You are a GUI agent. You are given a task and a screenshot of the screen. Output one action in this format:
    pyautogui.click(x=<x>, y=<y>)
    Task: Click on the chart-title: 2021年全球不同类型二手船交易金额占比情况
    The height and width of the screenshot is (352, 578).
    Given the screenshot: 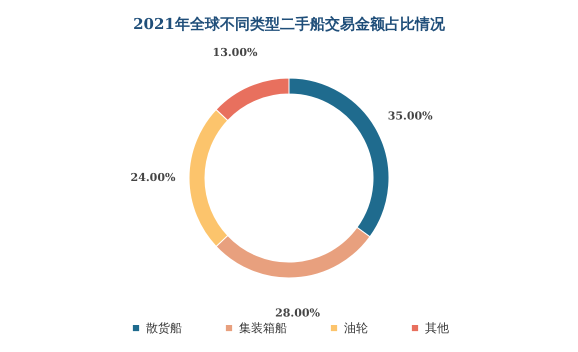 What is the action you would take?
    pyautogui.click(x=289, y=24)
    